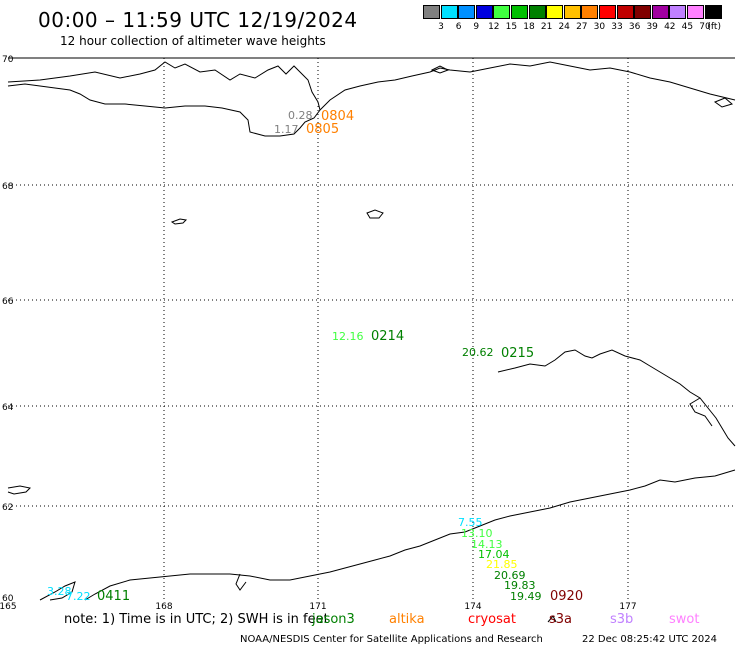  Describe the element at coordinates (8, 408) in the screenshot. I see `latitude-label: 64` at that location.